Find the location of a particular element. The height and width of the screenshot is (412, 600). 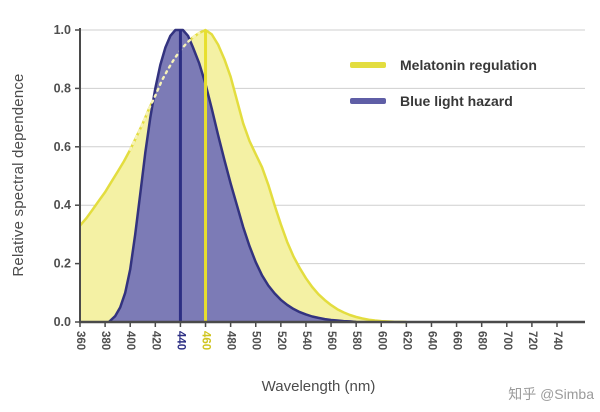

y-tick-label: 0.8 is located at coordinates (62, 88).